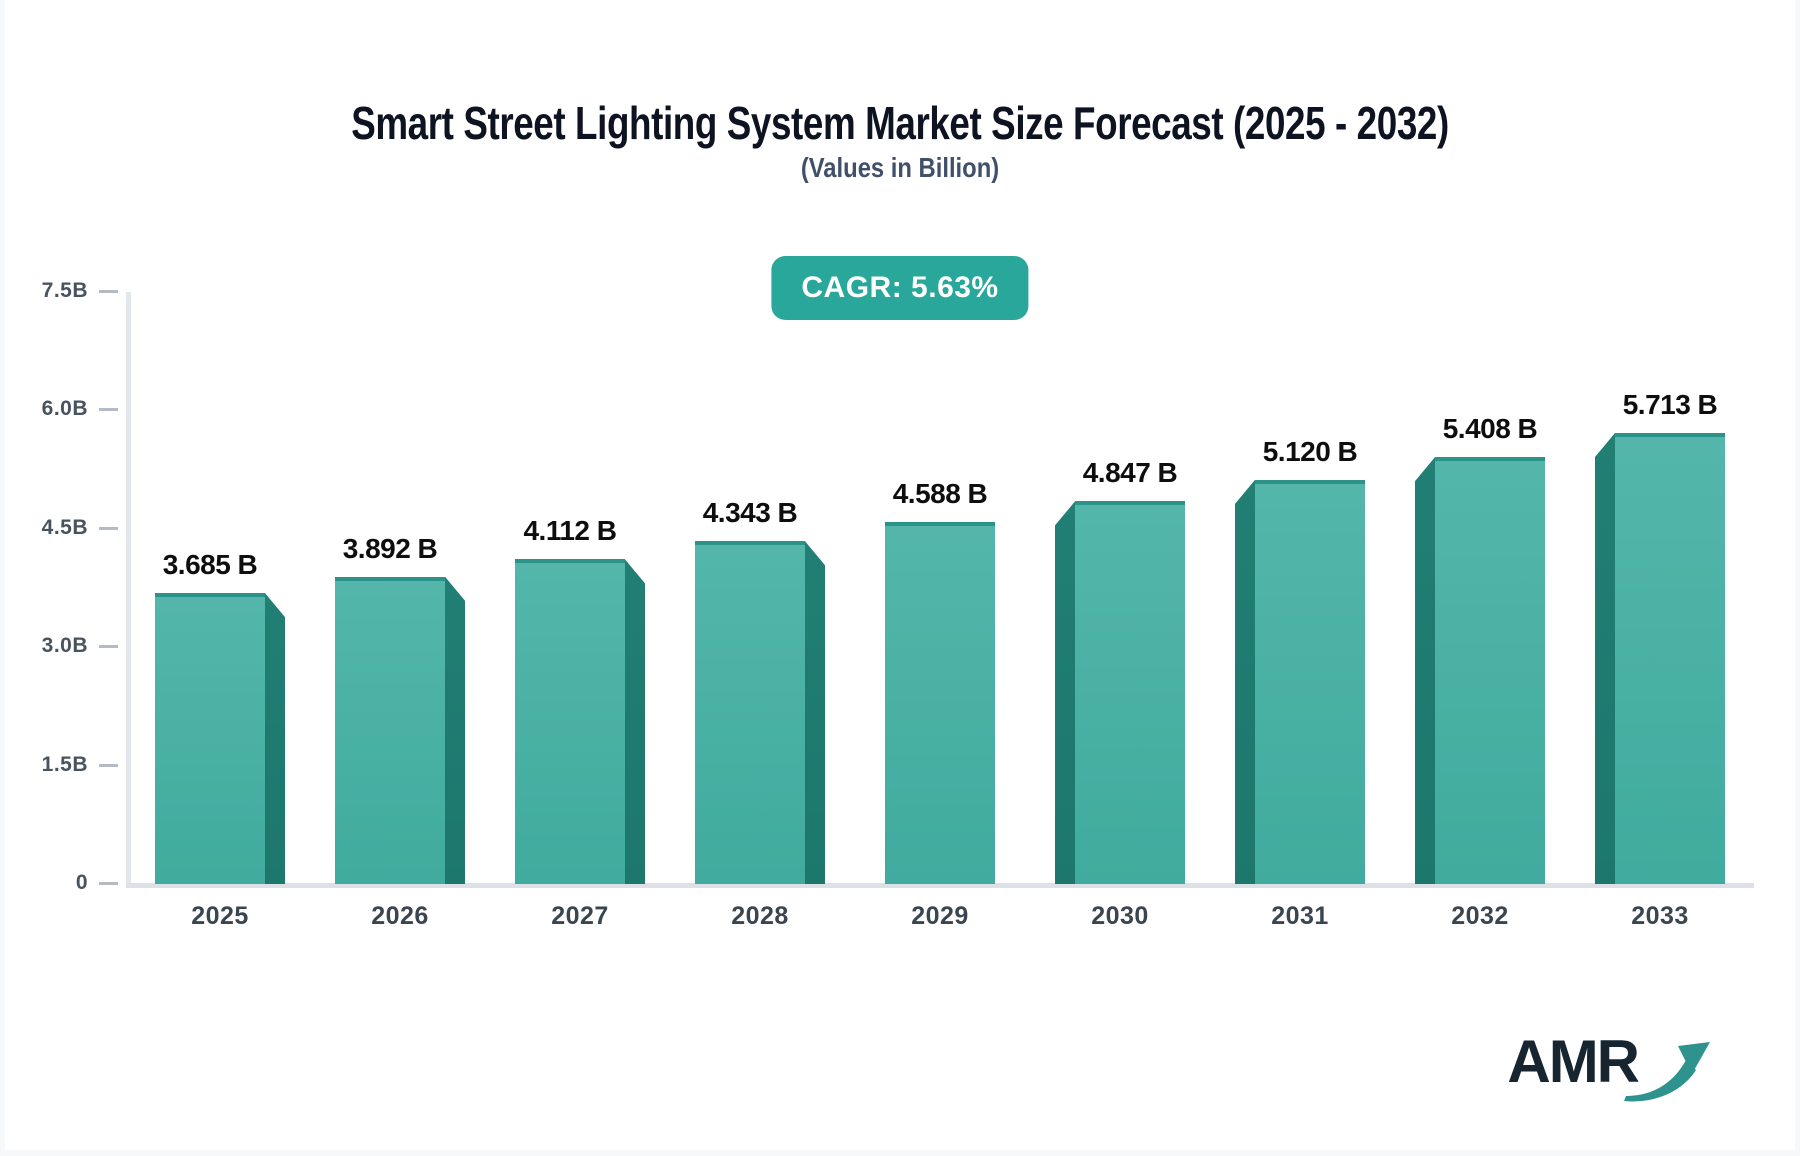 The width and height of the screenshot is (1800, 1156). What do you see at coordinates (1130, 473) in the screenshot?
I see `bar-value-label: 4.847 B` at bounding box center [1130, 473].